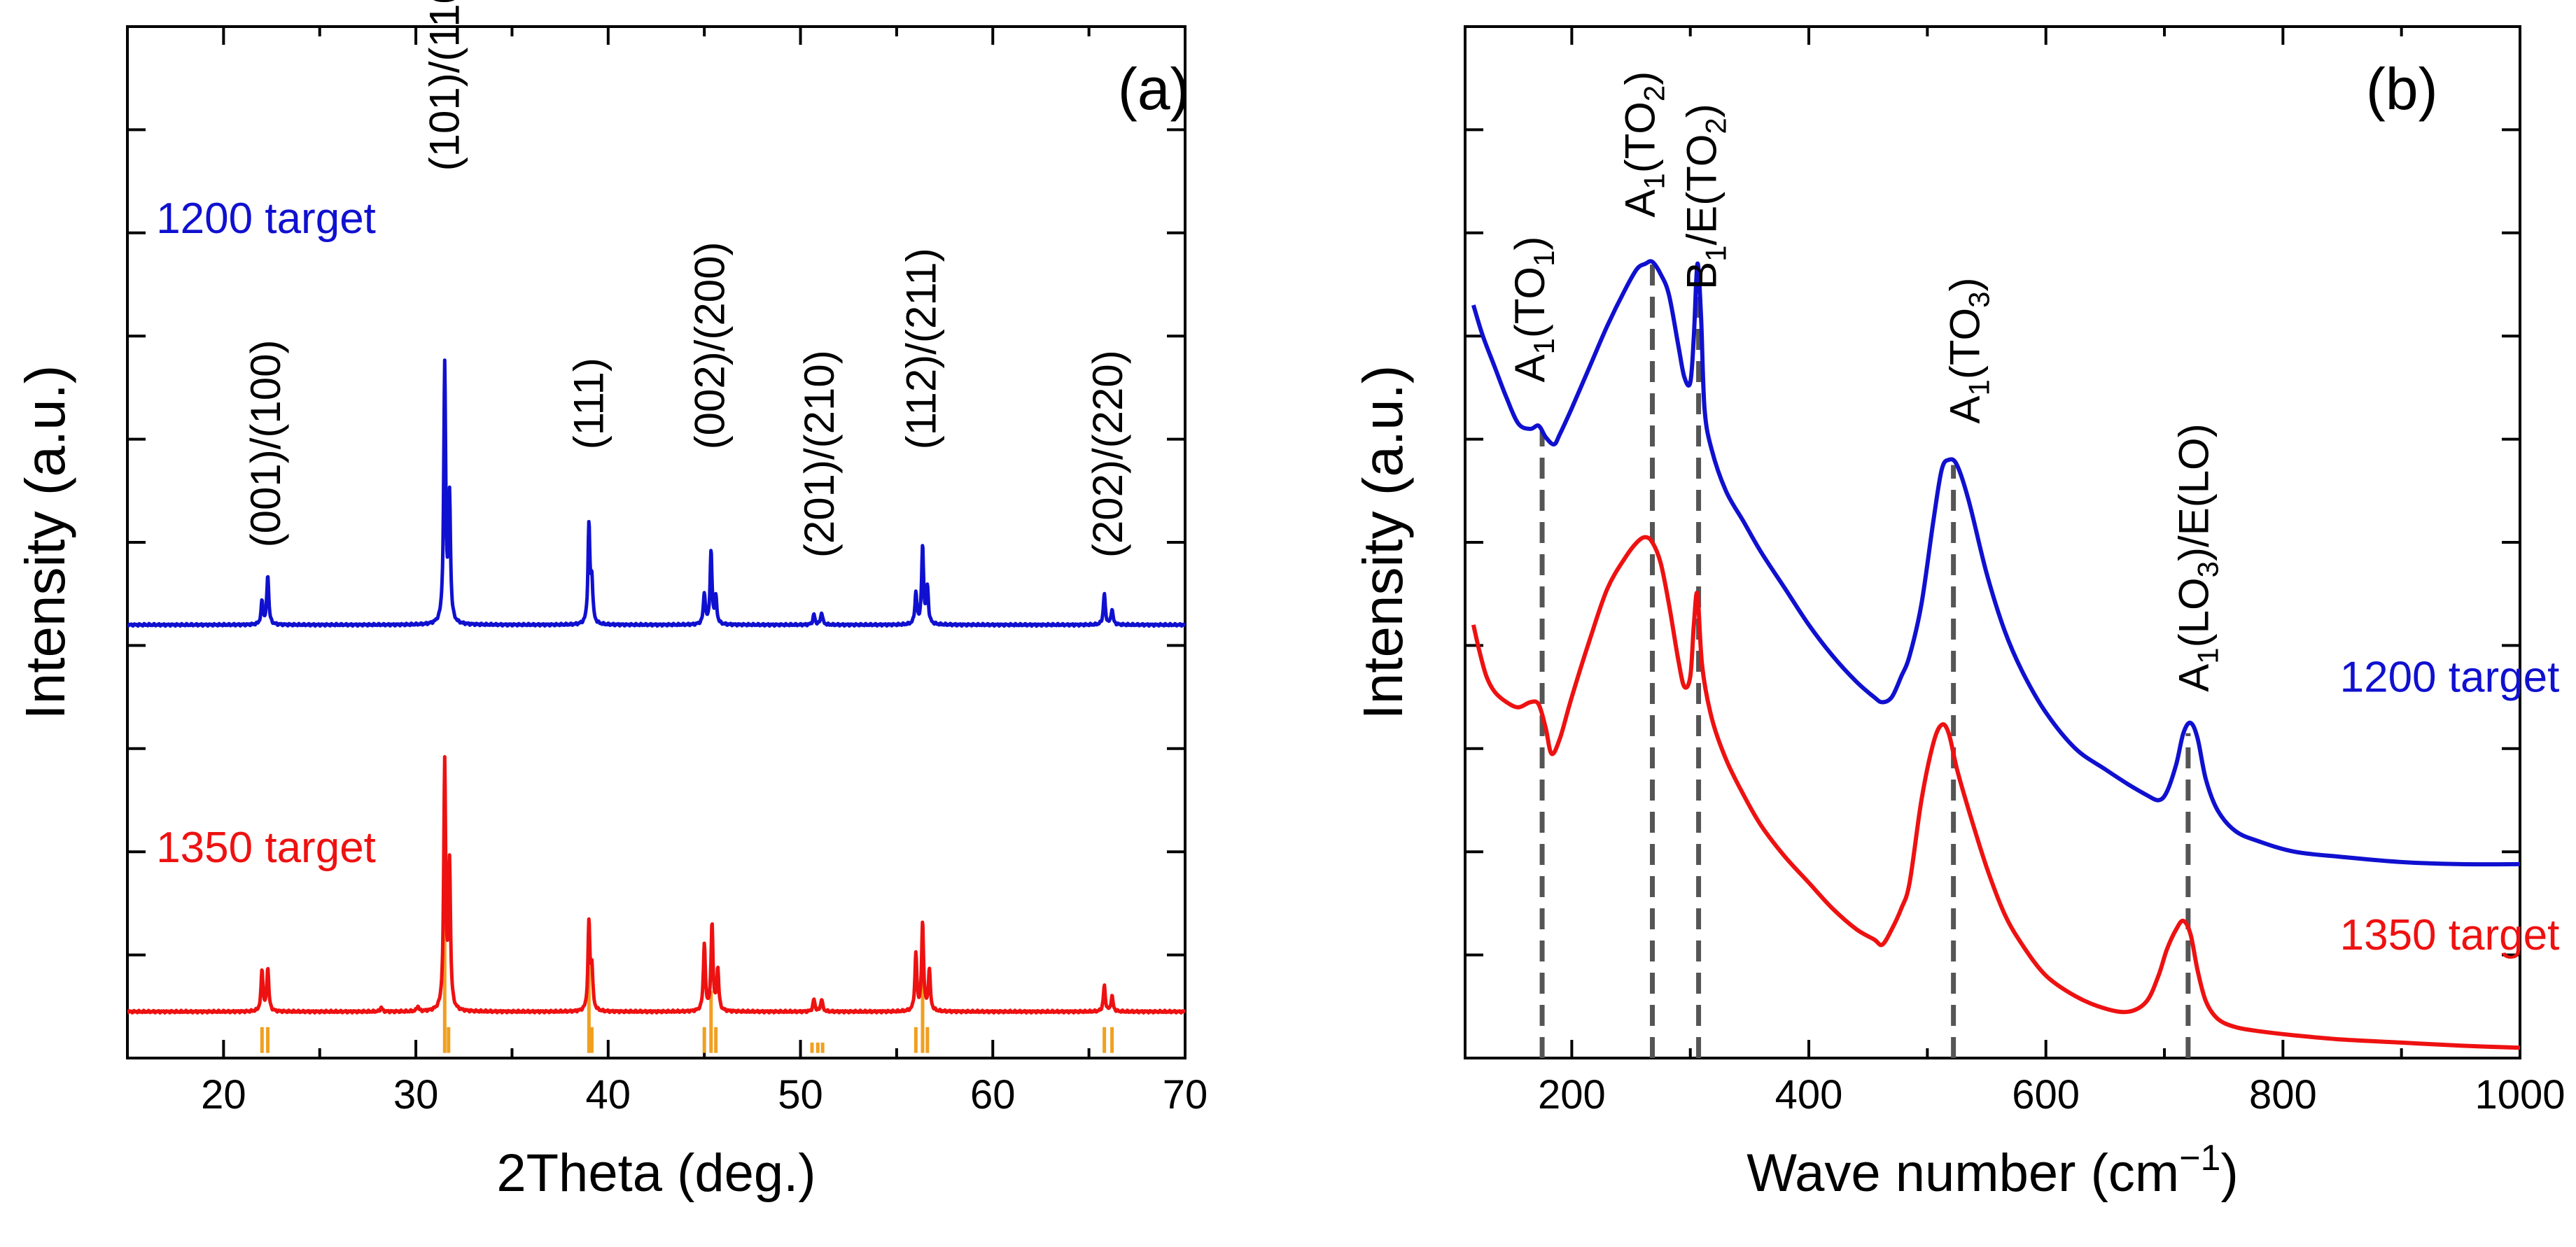 The height and width of the screenshot is (1247, 2576). I want to click on peak-annotation: (112)/(211), so click(921, 348).